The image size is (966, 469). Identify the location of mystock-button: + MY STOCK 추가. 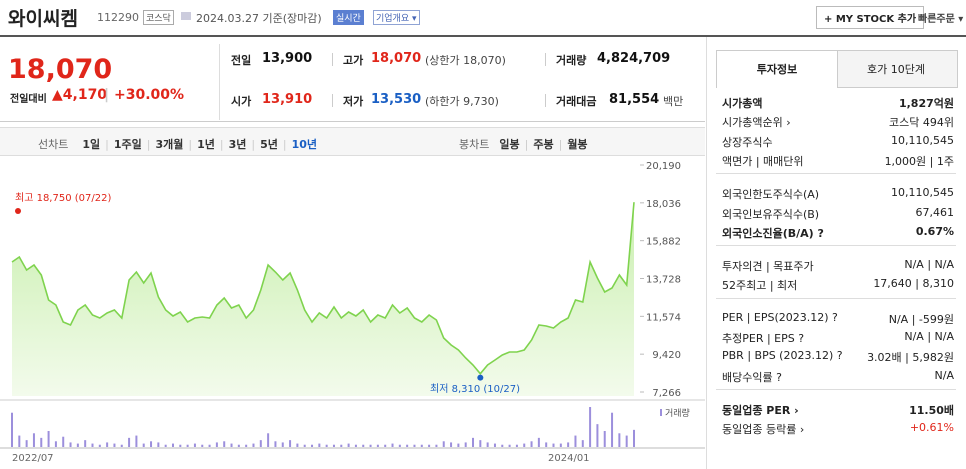
(870, 17).